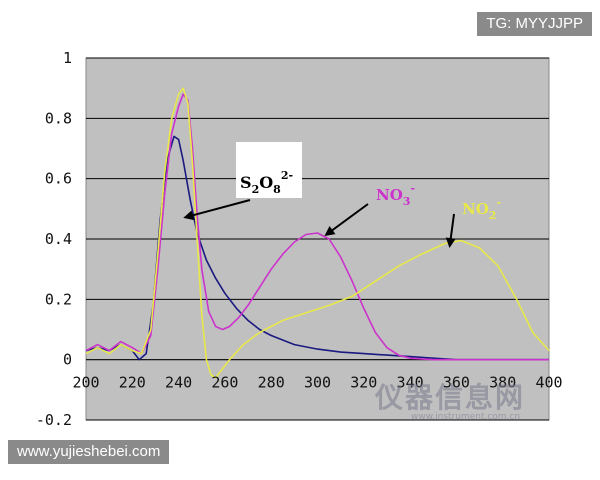 The height and width of the screenshot is (480, 600). I want to click on annotation-label: NO3-, so click(395, 195).